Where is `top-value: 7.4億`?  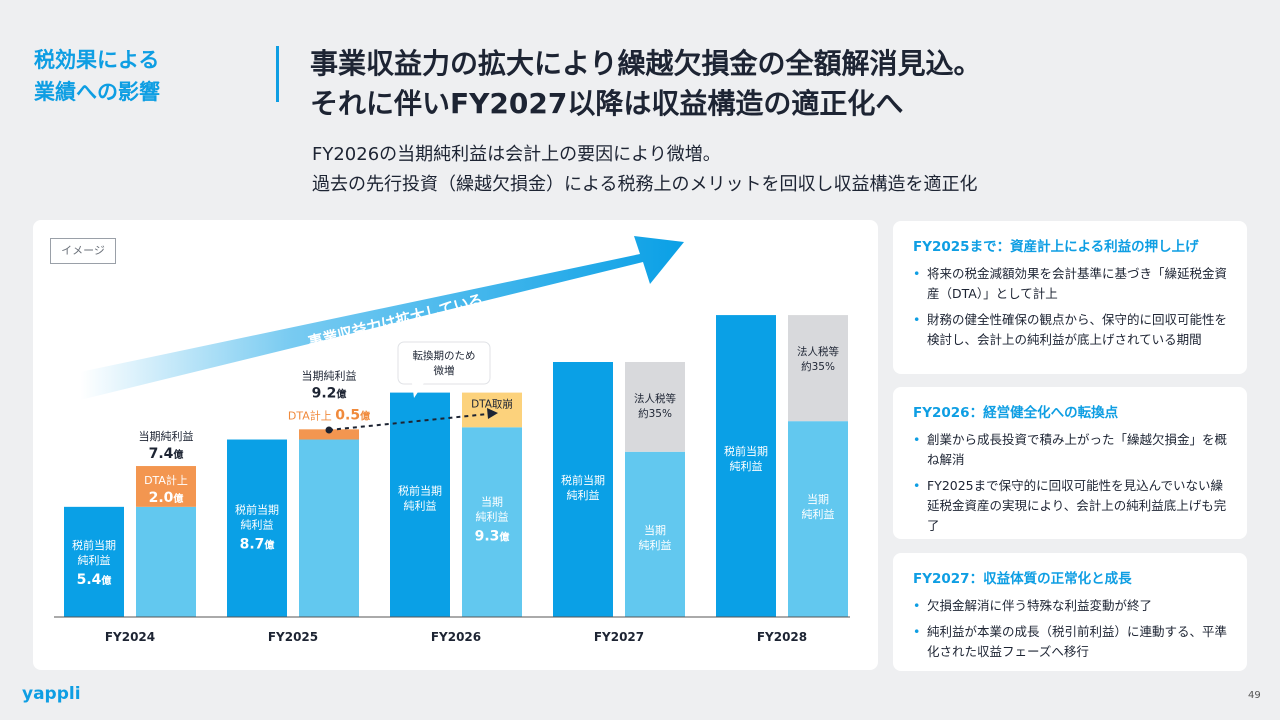
top-value: 7.4億 is located at coordinates (166, 454).